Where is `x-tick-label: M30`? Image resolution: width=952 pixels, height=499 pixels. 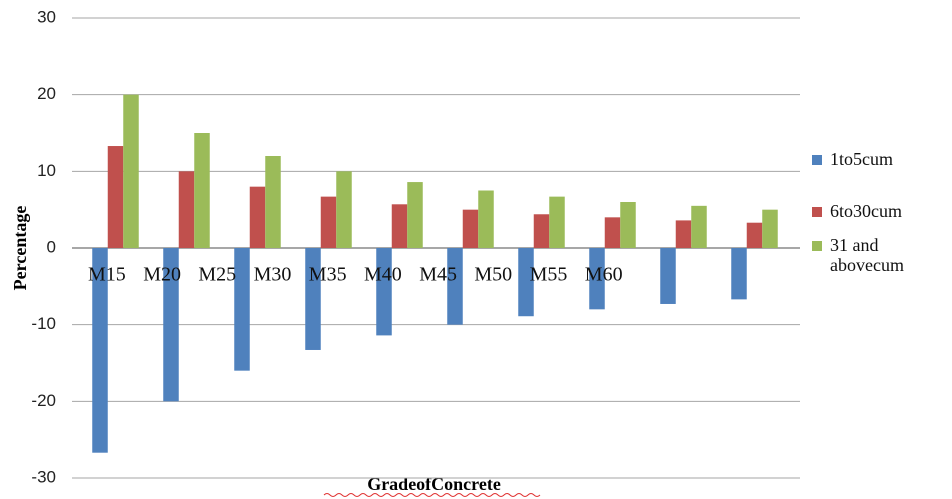
x-tick-label: M30 is located at coordinates (273, 275).